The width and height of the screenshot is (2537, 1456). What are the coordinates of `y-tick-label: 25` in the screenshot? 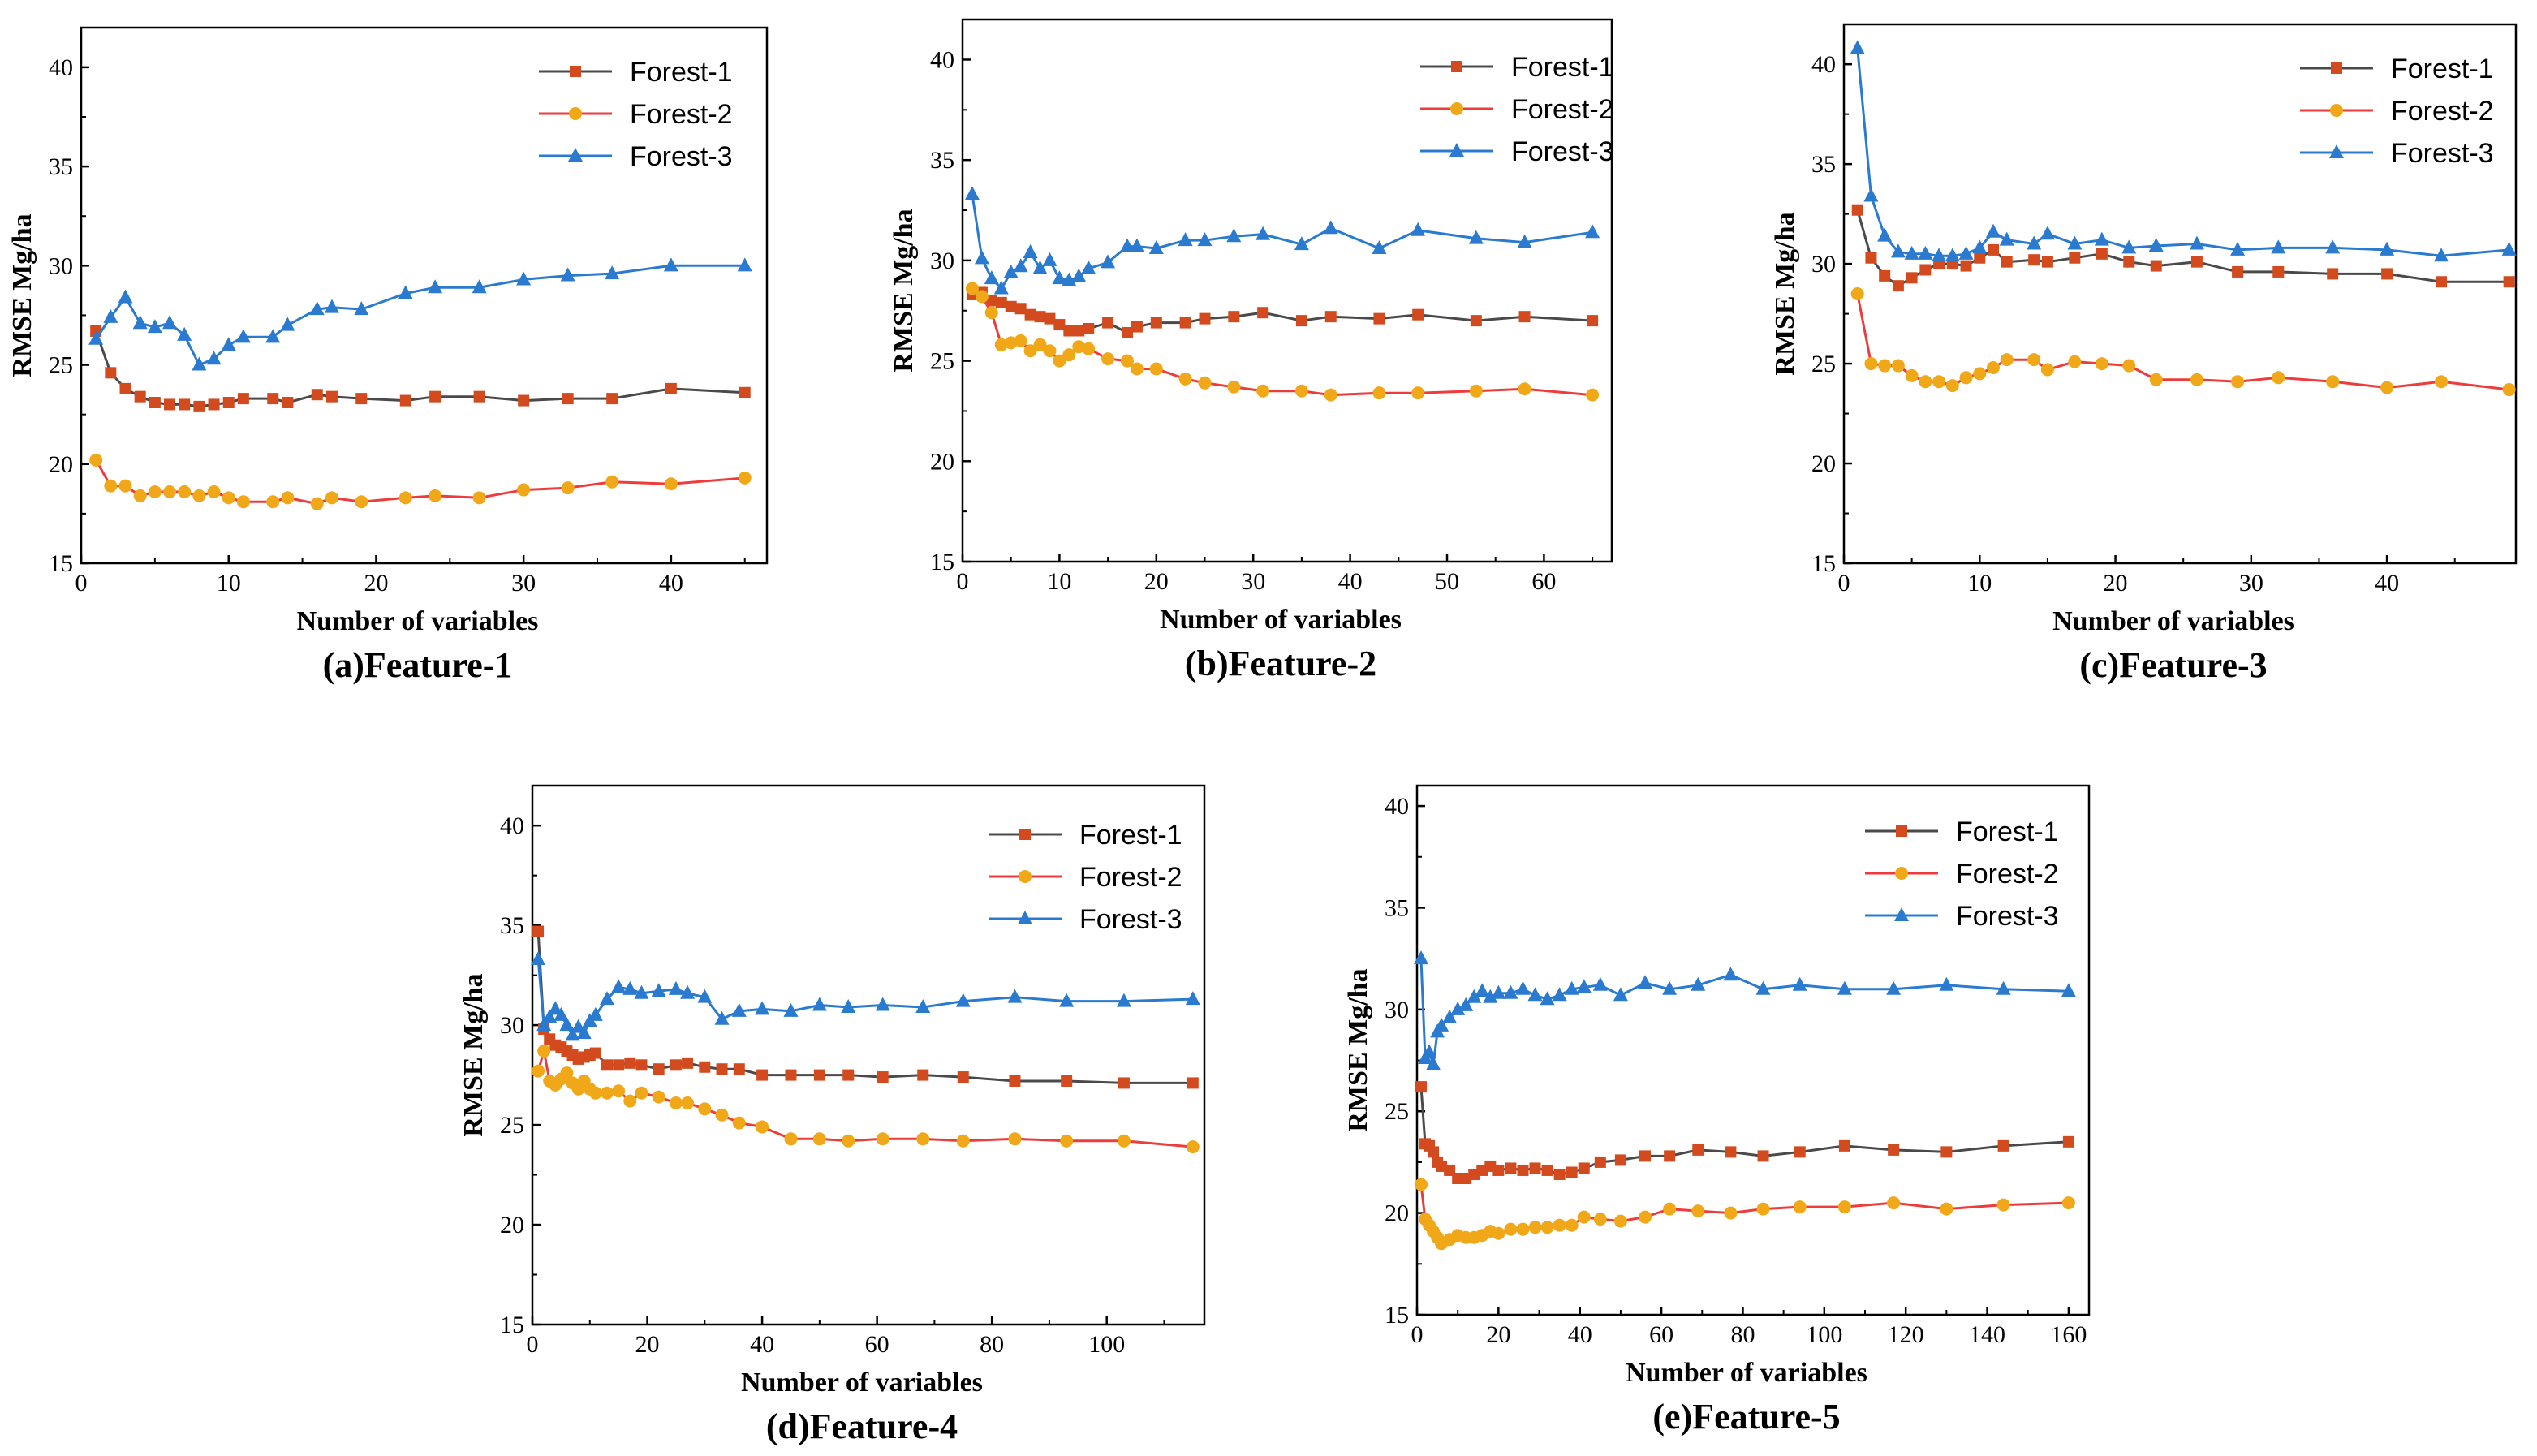 It's located at (512, 1126).